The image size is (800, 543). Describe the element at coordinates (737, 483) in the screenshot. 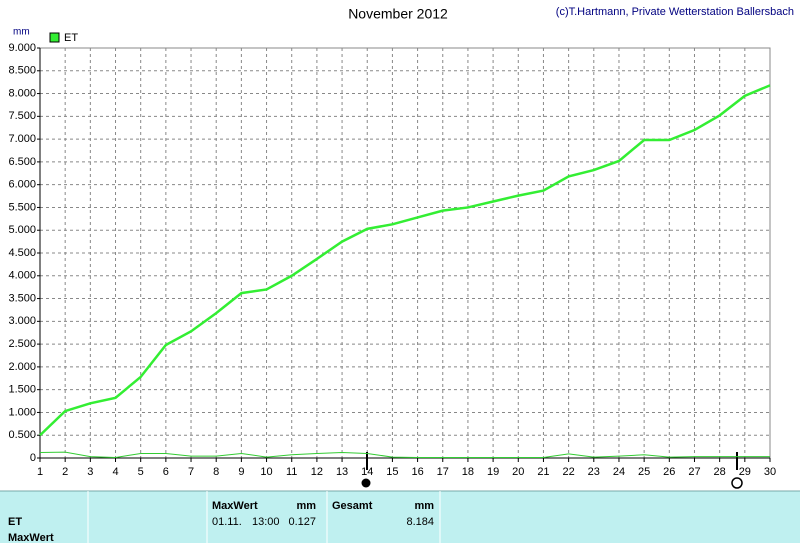

I see `marker-hollow` at that location.